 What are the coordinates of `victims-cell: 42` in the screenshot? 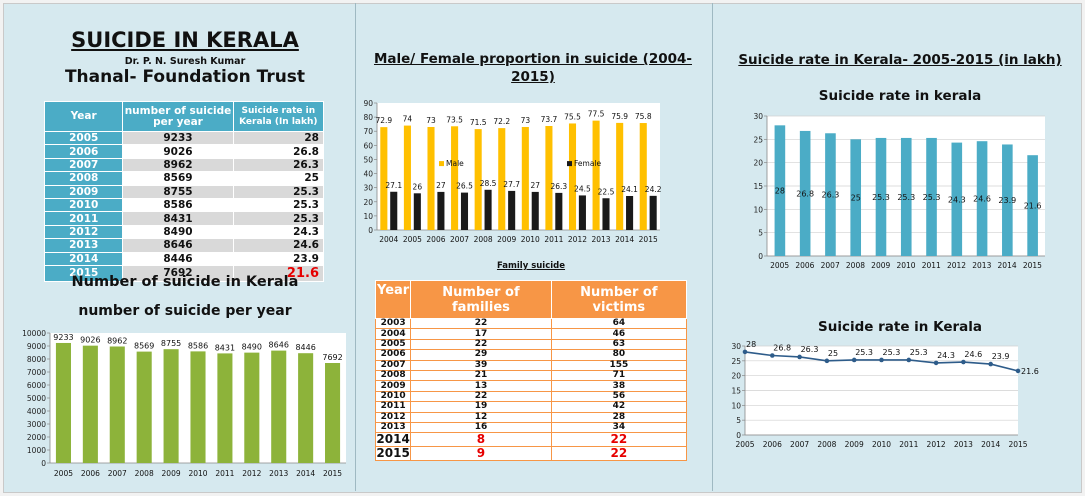 It's located at (619, 407).